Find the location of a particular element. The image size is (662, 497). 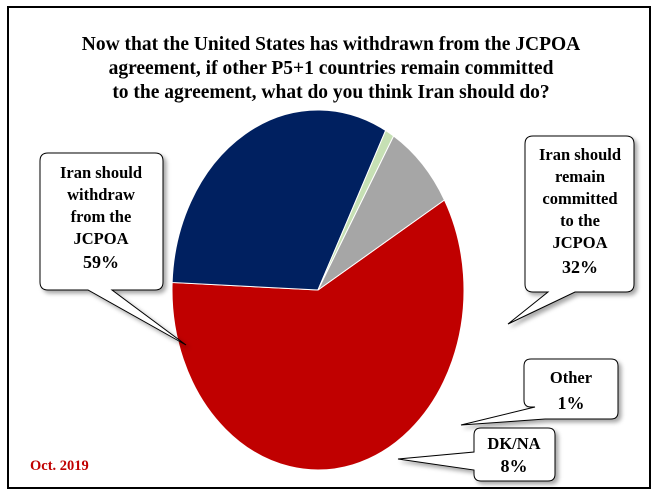

callout-withdraw-value: 59% is located at coordinates (101, 262).